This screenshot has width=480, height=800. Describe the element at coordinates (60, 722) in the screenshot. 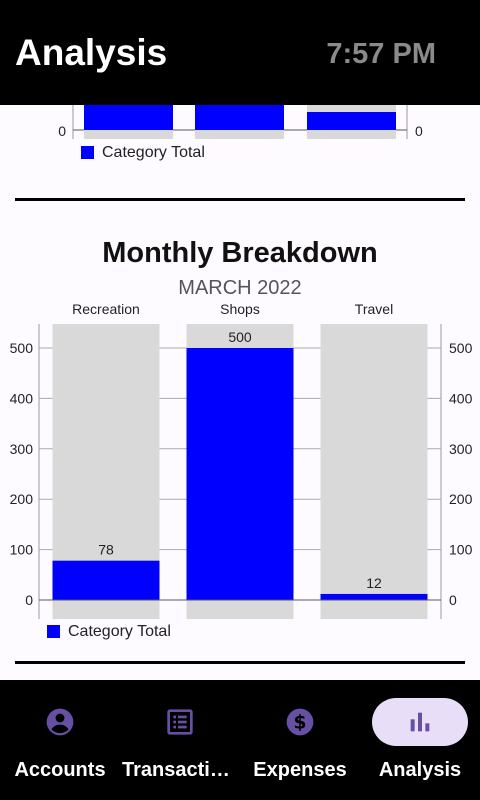

I see `account-circle-icon` at that location.